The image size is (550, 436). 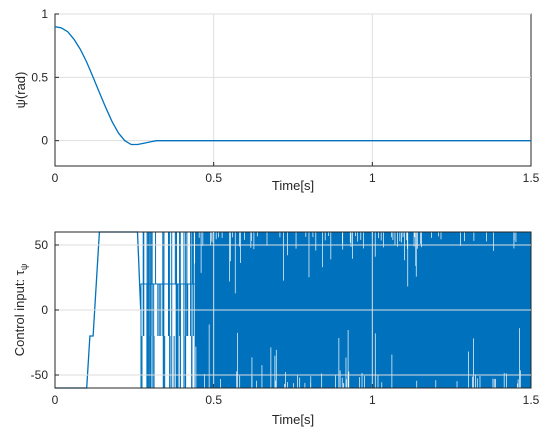 What do you see at coordinates (40, 375) in the screenshot?
I see `y-tick-label: -50` at bounding box center [40, 375].